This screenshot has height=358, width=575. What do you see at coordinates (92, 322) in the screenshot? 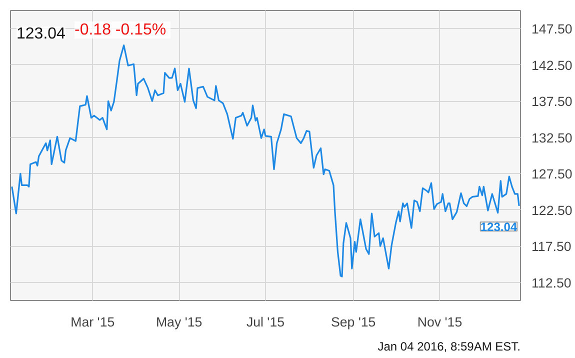
I see `x-tick-label: Mar '15` at bounding box center [92, 322].